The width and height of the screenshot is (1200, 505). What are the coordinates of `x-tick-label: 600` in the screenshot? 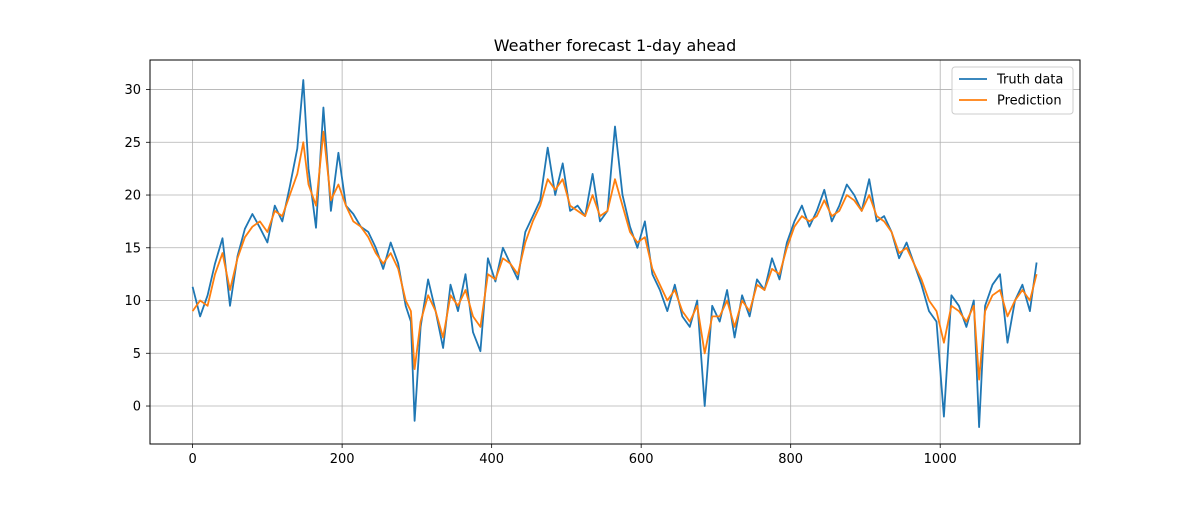 It's located at (641, 459).